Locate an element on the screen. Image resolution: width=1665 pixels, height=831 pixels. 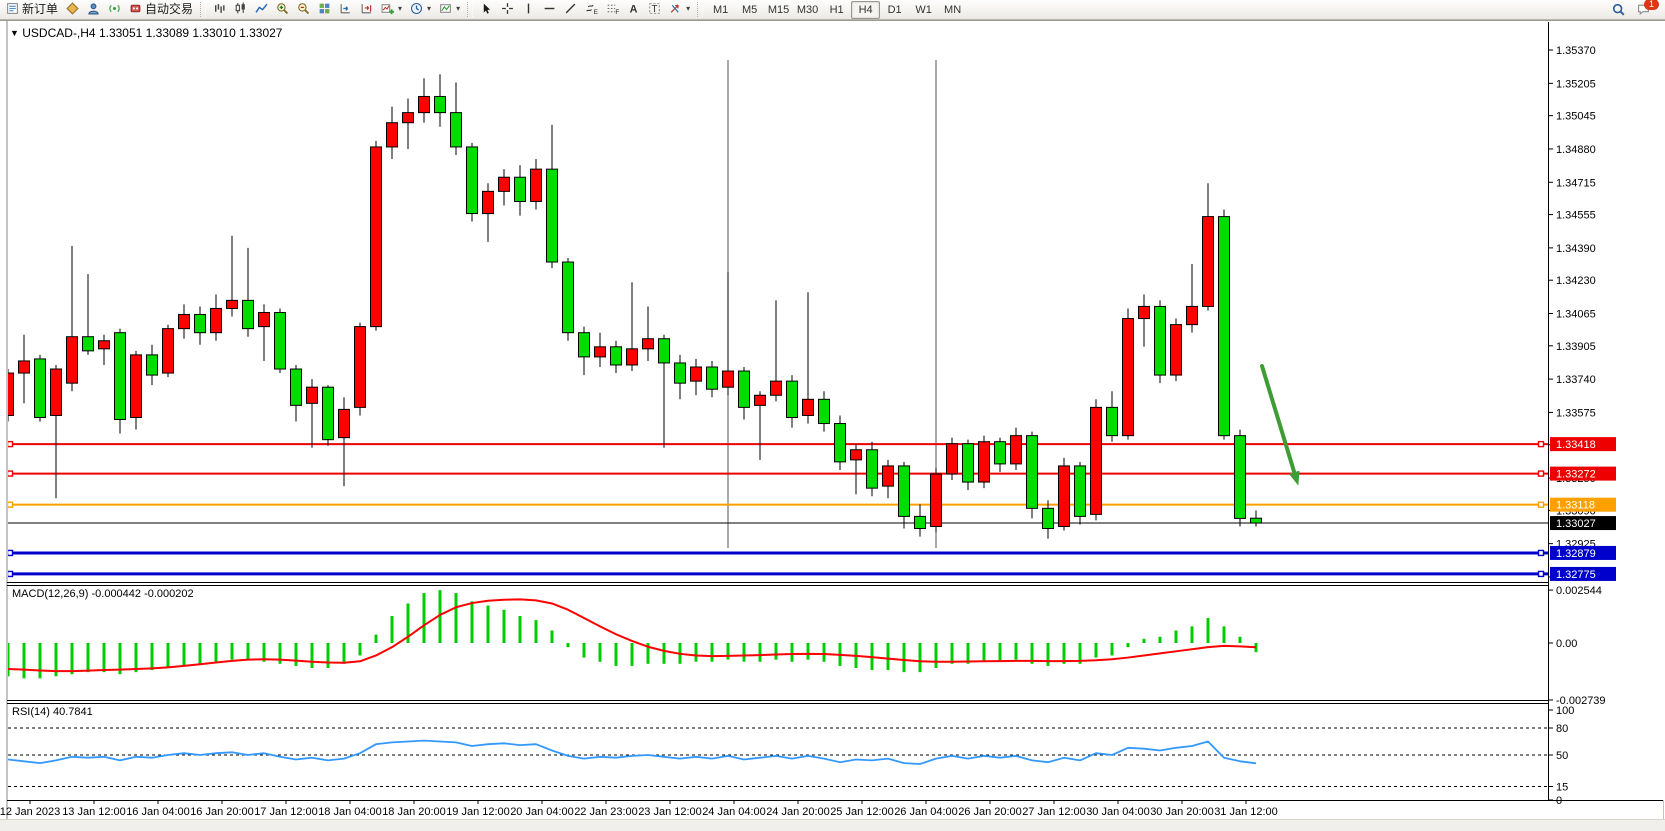
indicators-button: ▾ is located at coordinates (391, 9).